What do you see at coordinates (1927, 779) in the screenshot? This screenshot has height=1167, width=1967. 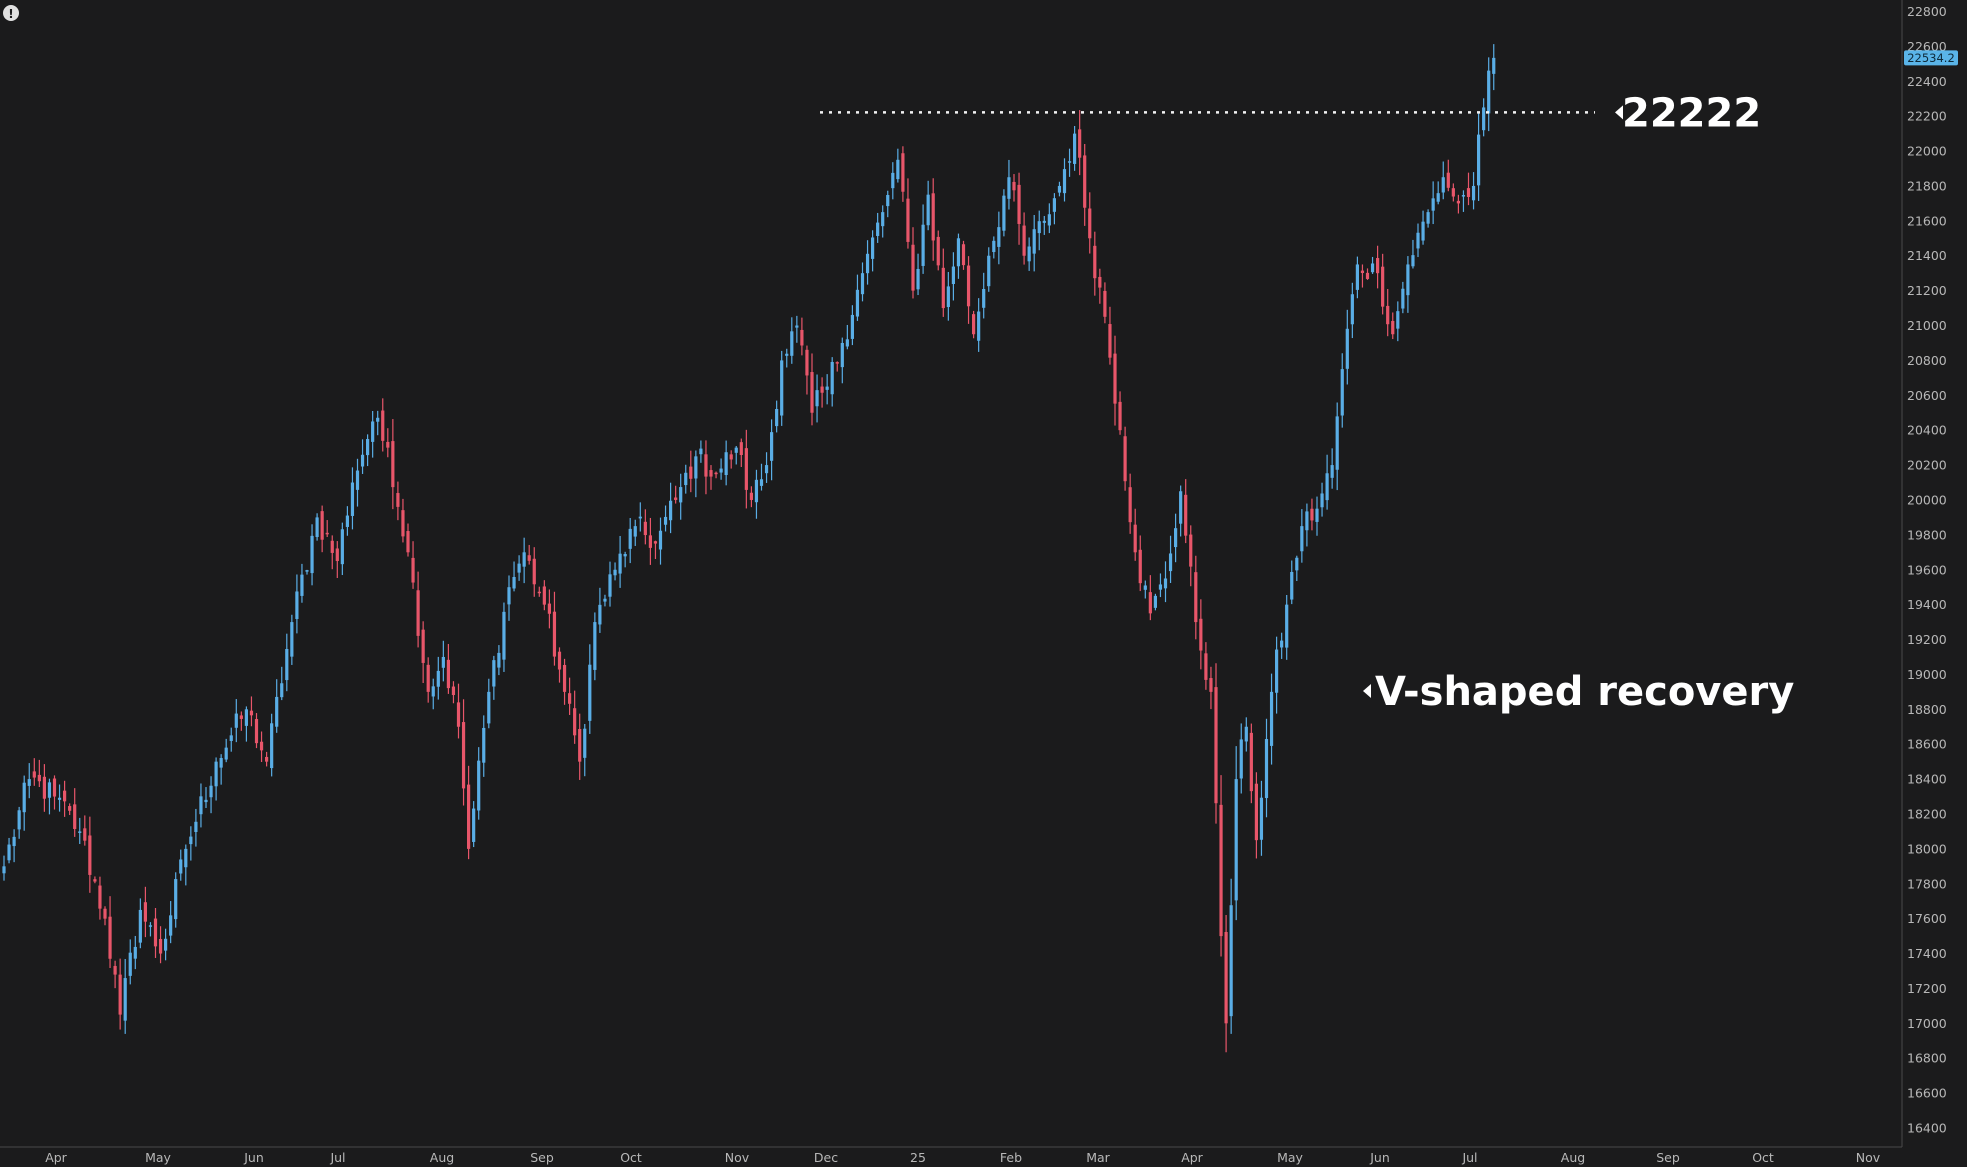 I see `y-tick-label: 18400` at bounding box center [1927, 779].